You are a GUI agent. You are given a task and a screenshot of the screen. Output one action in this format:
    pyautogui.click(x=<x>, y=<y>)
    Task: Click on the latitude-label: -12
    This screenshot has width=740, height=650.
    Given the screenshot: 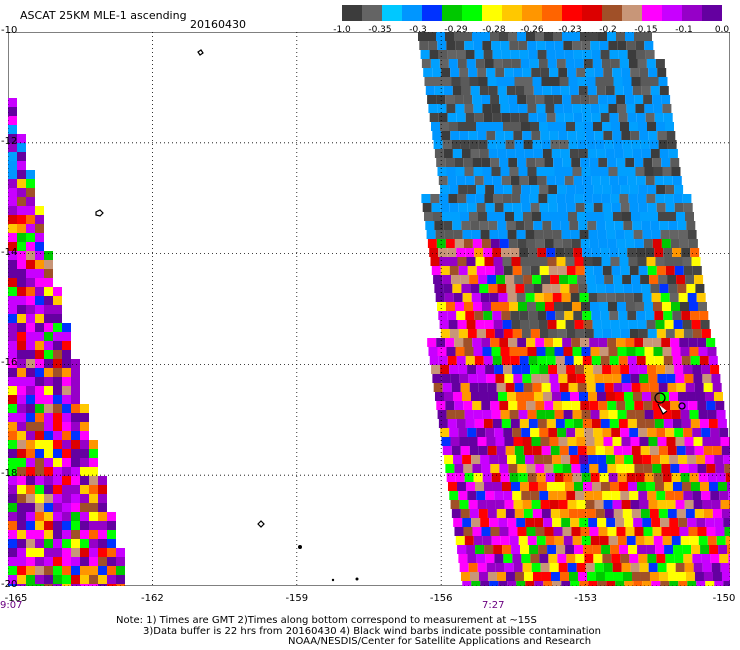 What is the action you would take?
    pyautogui.click(x=9, y=141)
    